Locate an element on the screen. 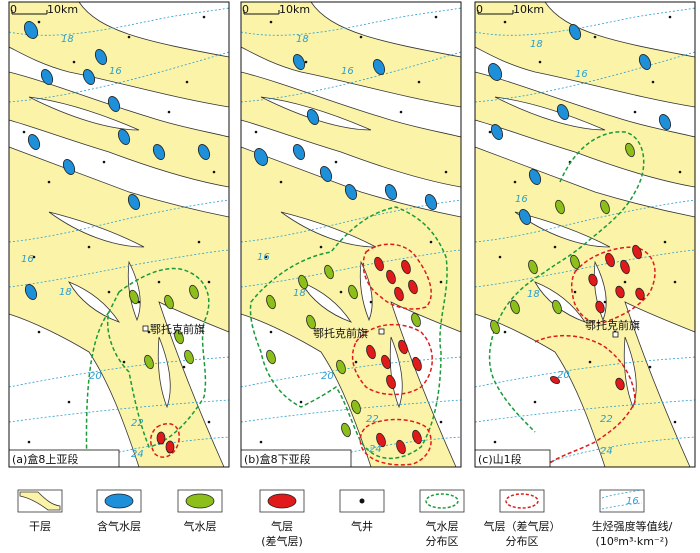 The height and width of the screenshot is (553, 700). legend-water: 气水层 is located at coordinates (200, 511).